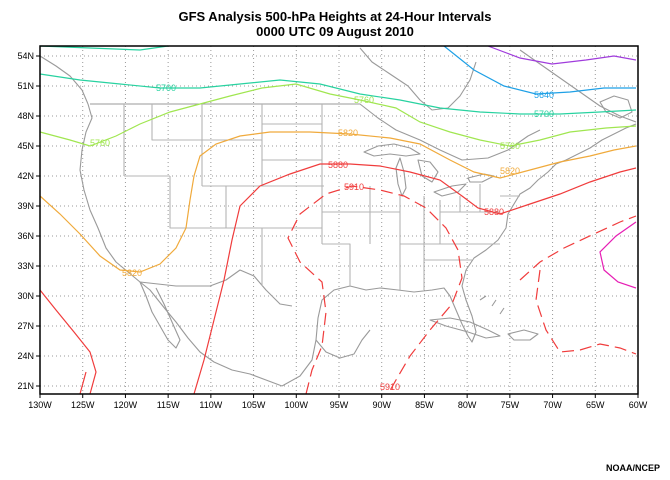 This screenshot has height=480, width=670. I want to click on lon-label: 110W, so click(210, 405).